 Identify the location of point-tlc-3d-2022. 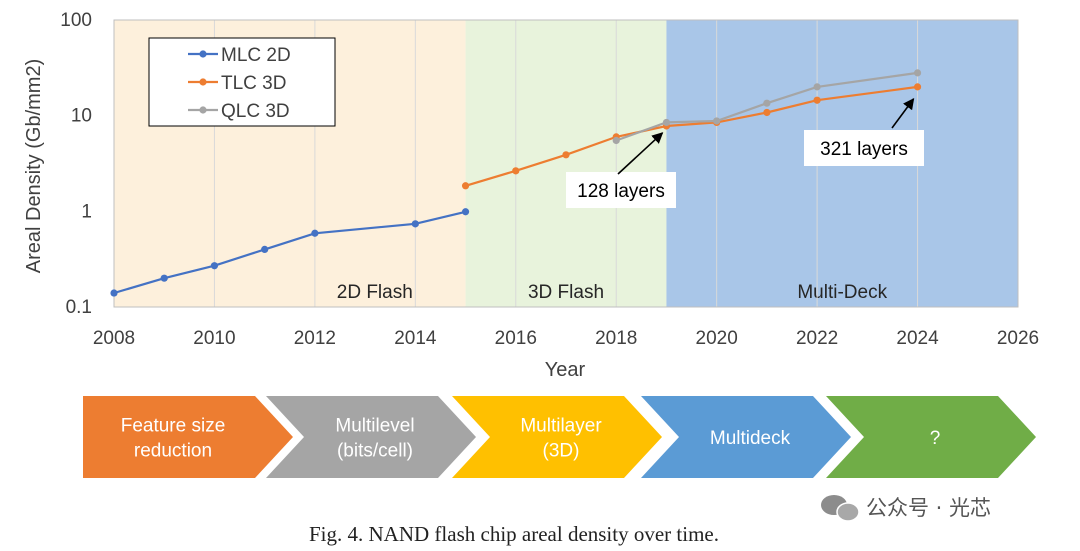
(817, 100).